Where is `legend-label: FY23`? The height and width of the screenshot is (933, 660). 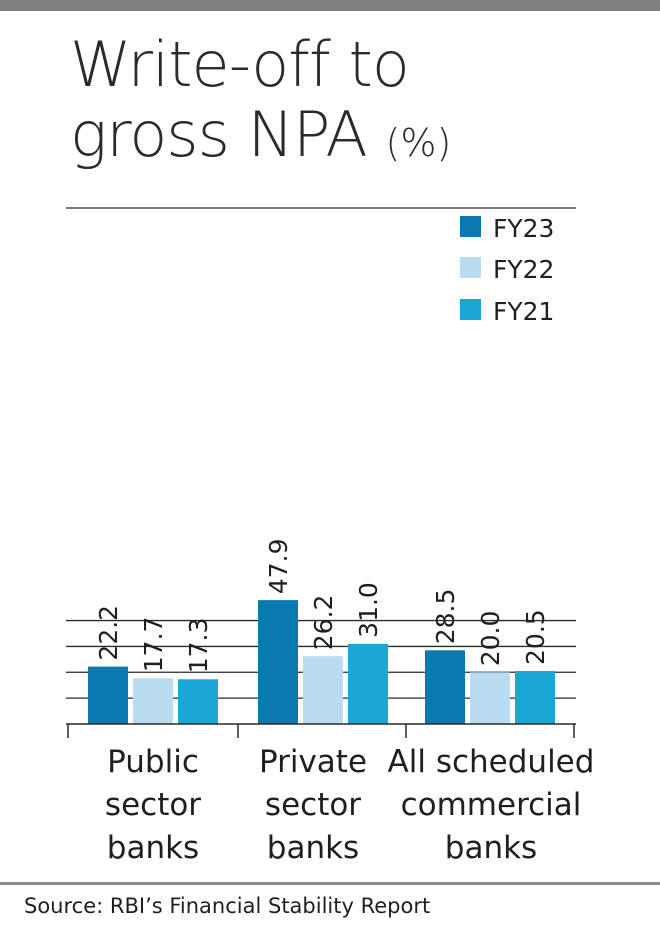 legend-label: FY23 is located at coordinates (523, 228).